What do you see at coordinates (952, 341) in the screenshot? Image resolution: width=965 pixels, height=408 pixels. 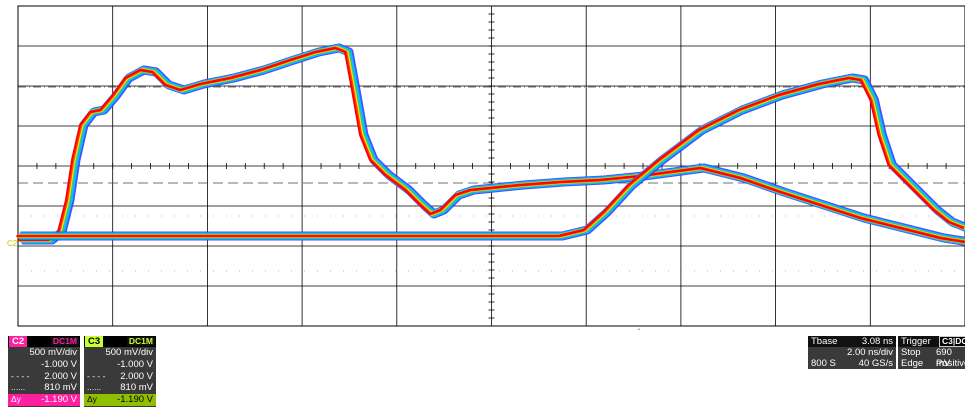 I see `trigger-source: C3|DC` at bounding box center [952, 341].